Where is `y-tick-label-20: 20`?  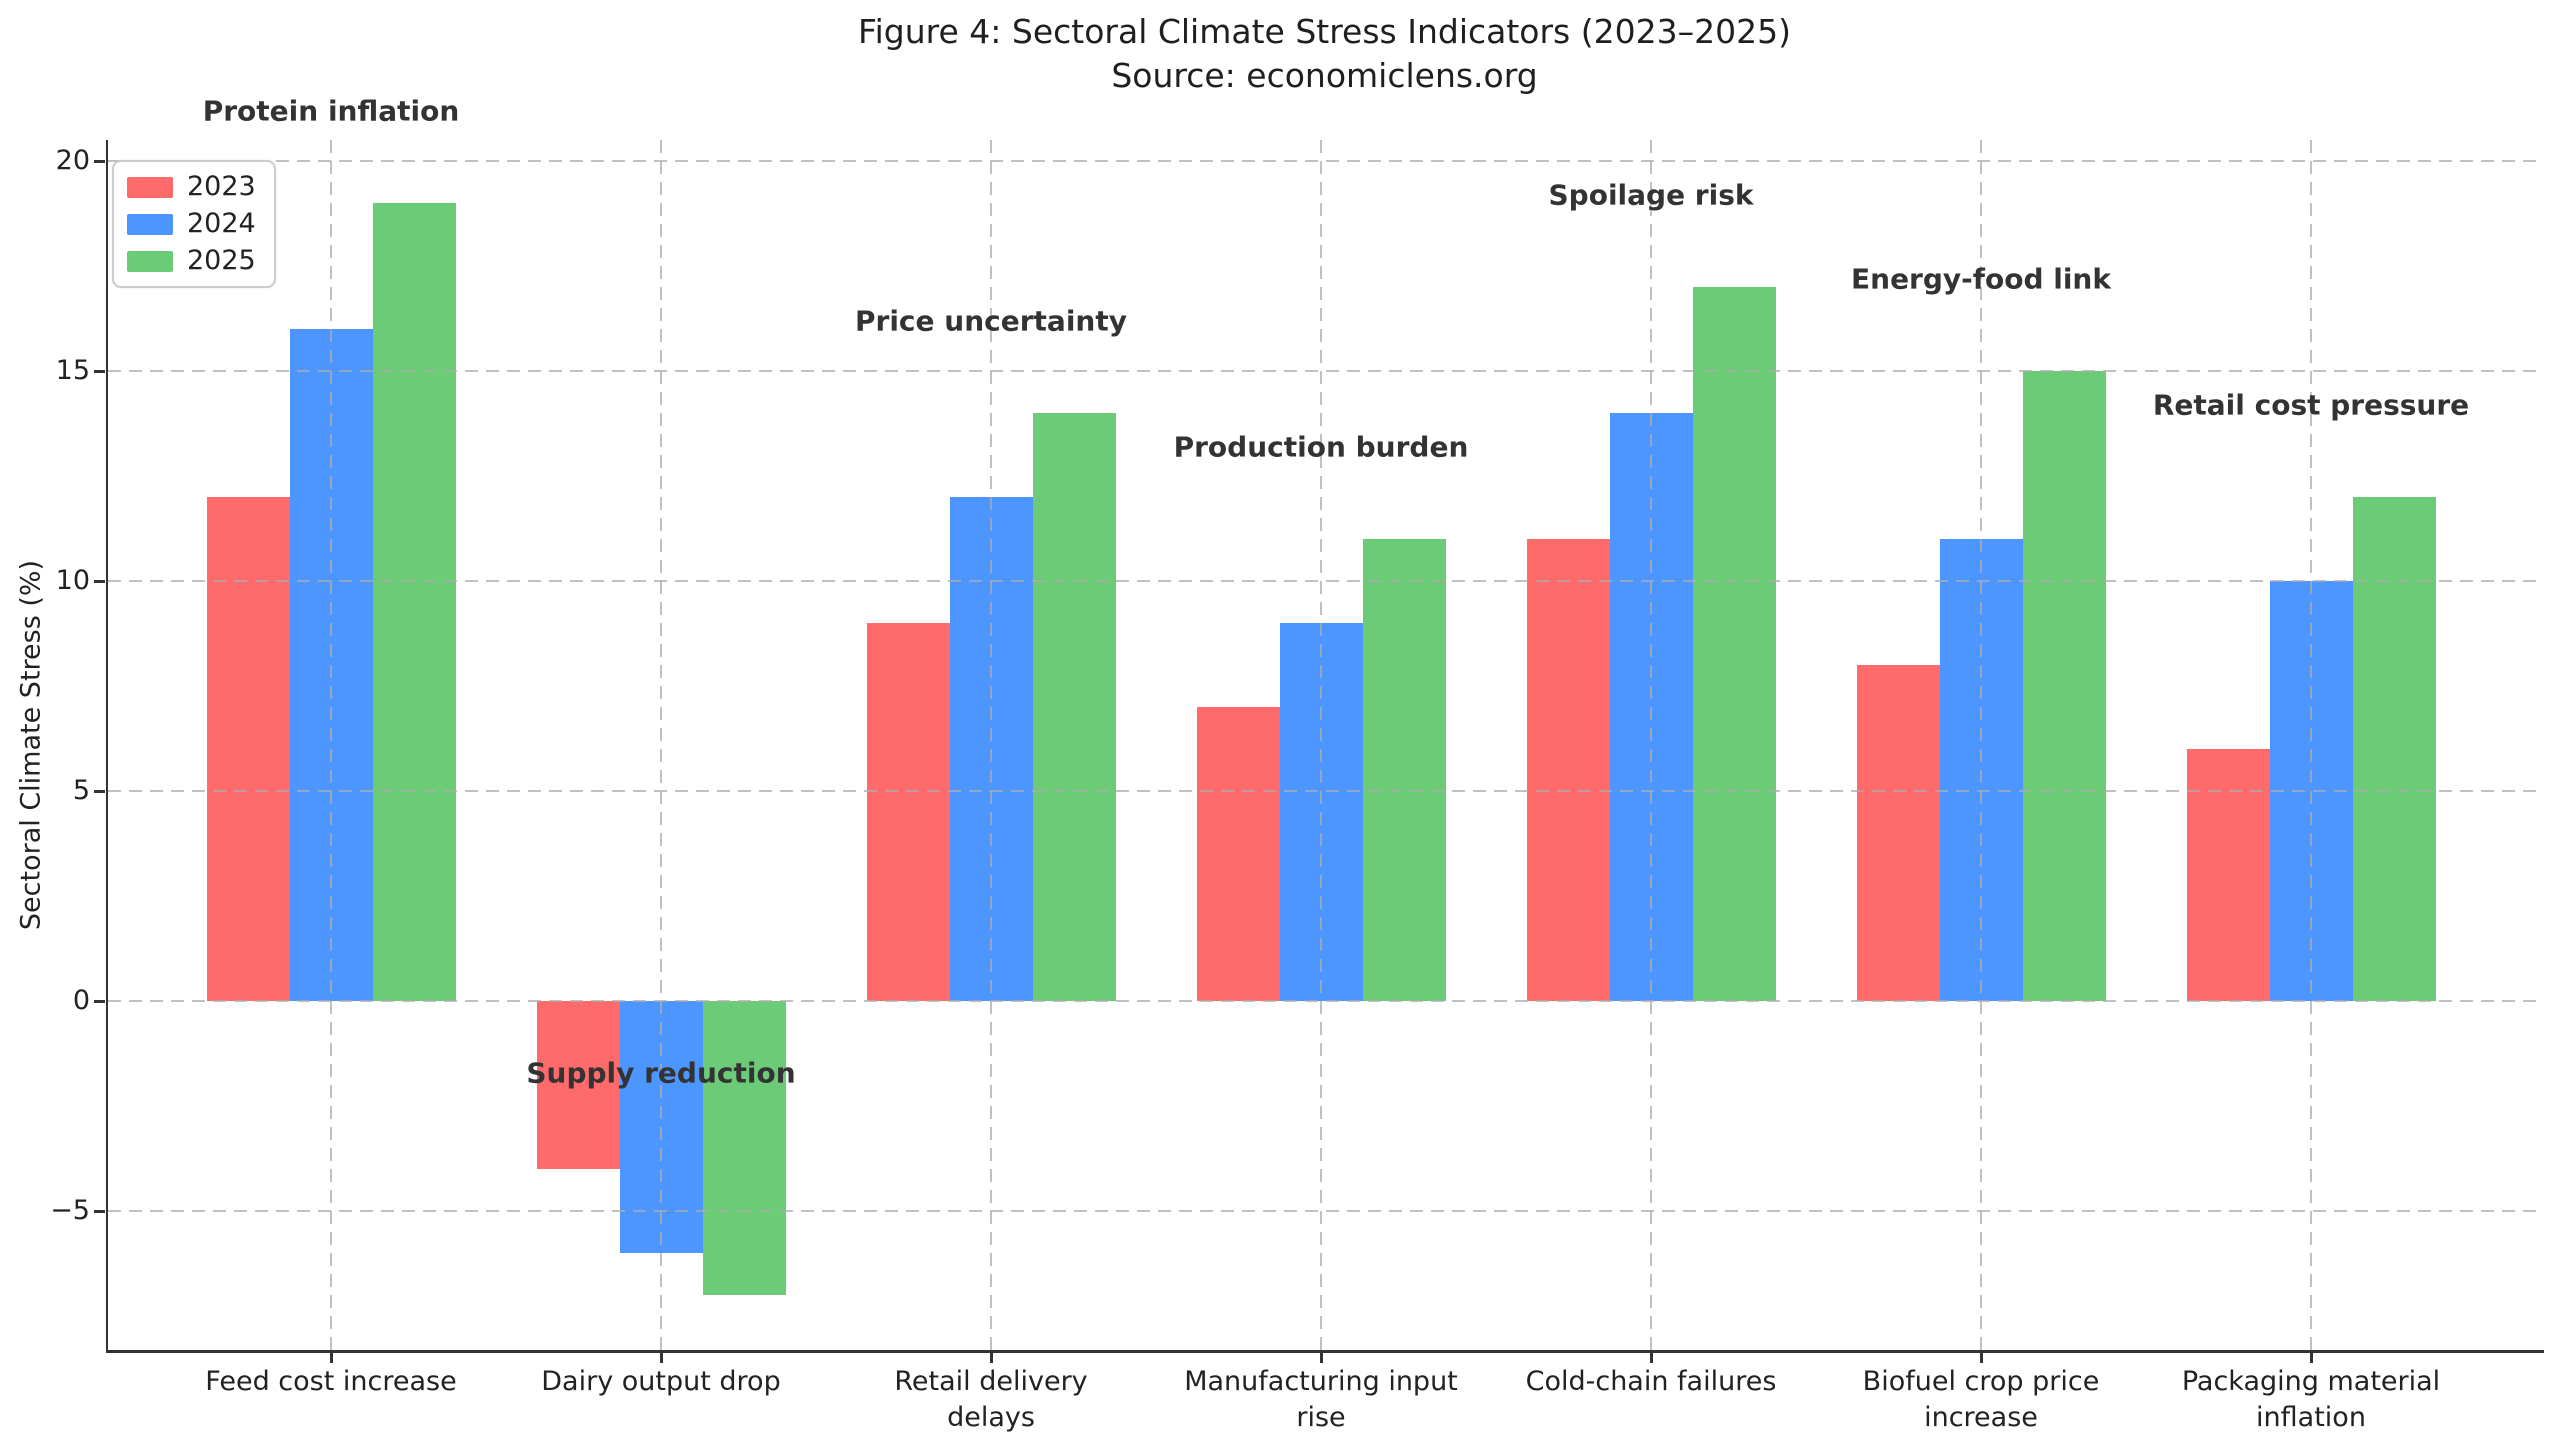
y-tick-label-20: 20 is located at coordinates (72, 160).